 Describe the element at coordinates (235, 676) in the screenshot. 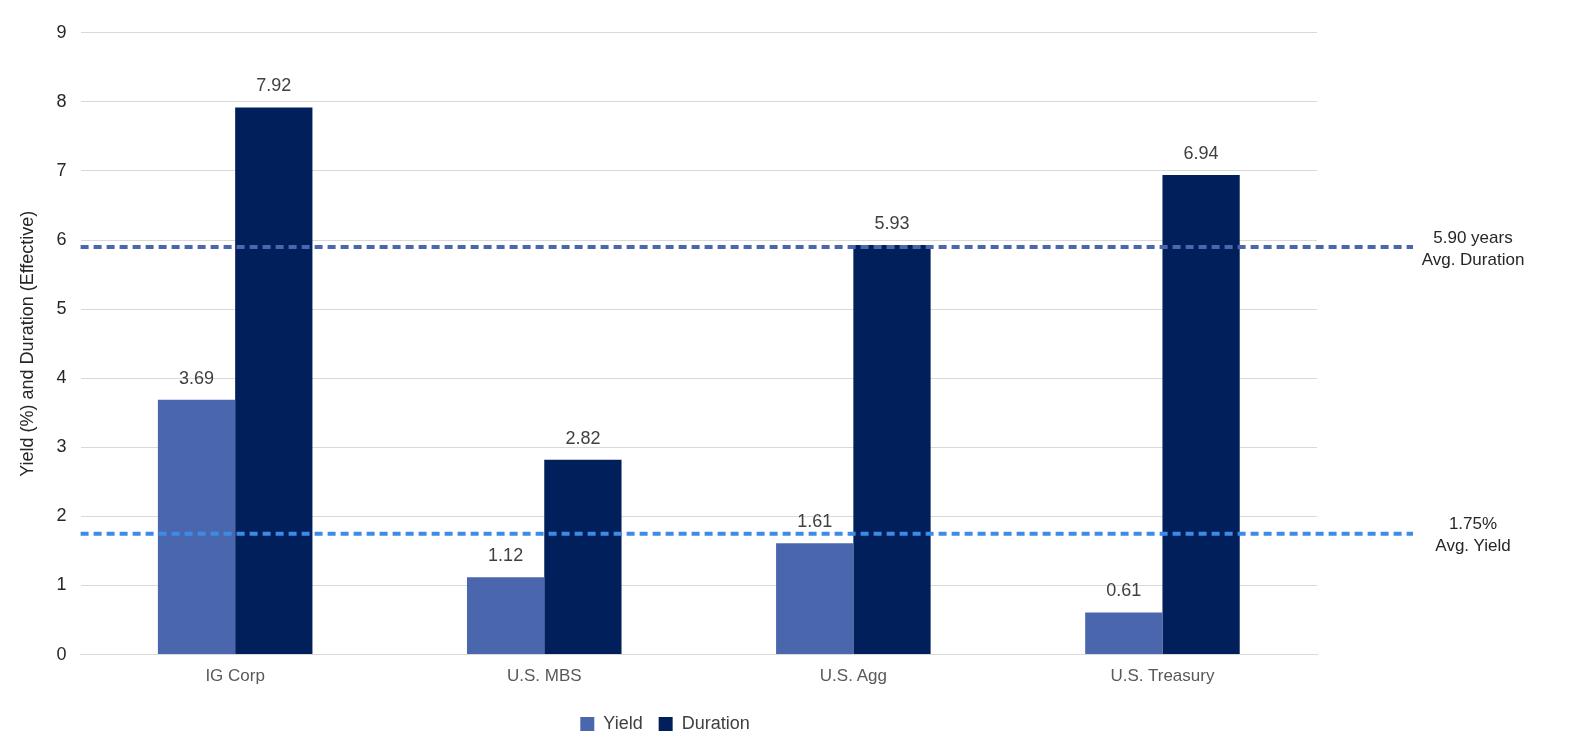

I see `x-tick-label: IG Corp` at that location.